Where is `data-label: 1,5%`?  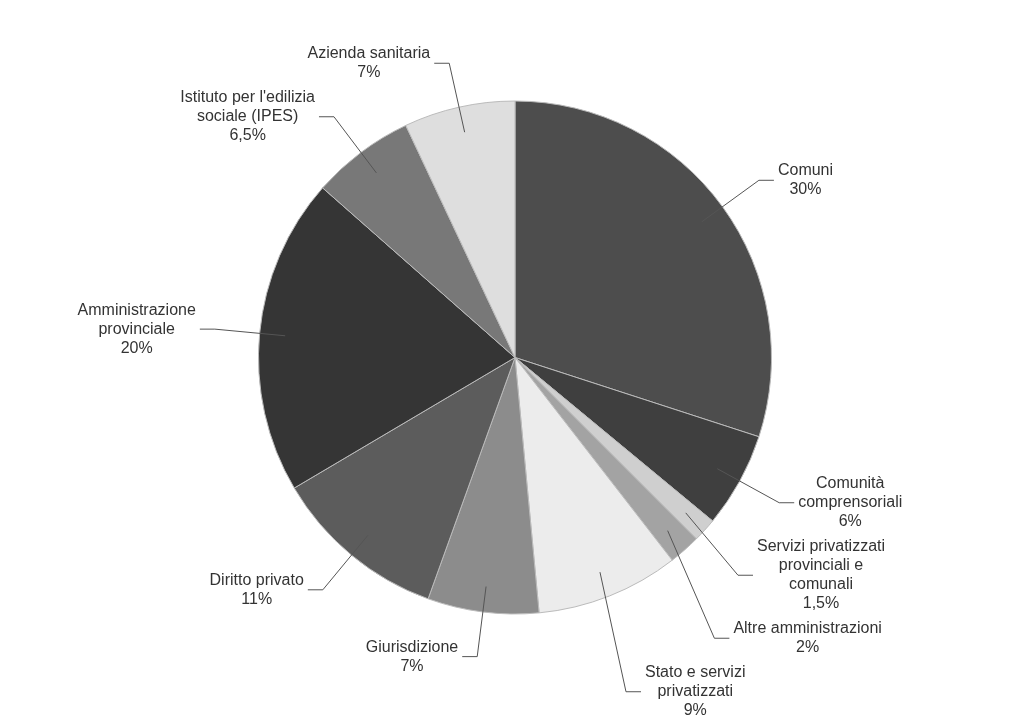 data-label: 1,5% is located at coordinates (821, 603).